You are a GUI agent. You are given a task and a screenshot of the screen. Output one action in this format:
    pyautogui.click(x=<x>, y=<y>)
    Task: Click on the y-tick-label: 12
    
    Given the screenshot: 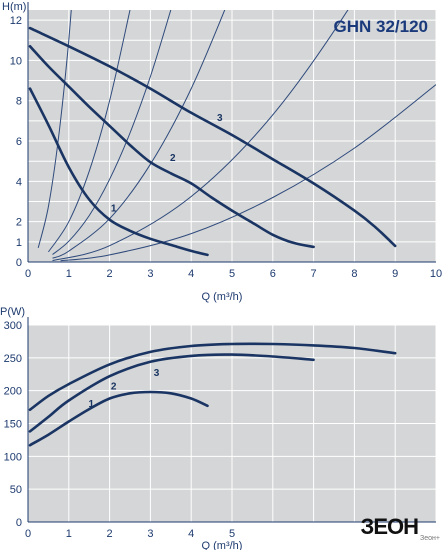 What is the action you would take?
    pyautogui.click(x=16, y=21)
    